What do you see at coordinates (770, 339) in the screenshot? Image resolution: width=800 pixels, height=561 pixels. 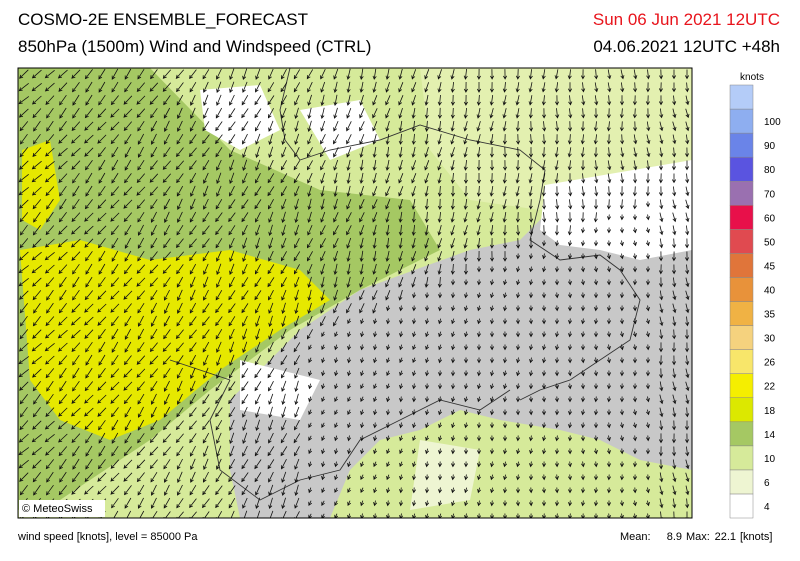 I see `colorbar-label: 30` at bounding box center [770, 339].